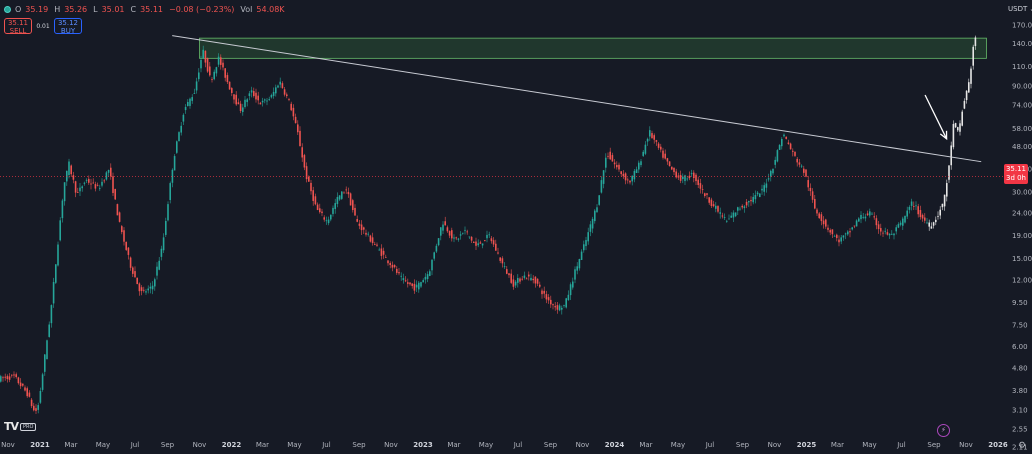 This screenshot has height=454, width=1032. What do you see at coordinates (70, 445) in the screenshot?
I see `x-tick-label: Mar` at bounding box center [70, 445].